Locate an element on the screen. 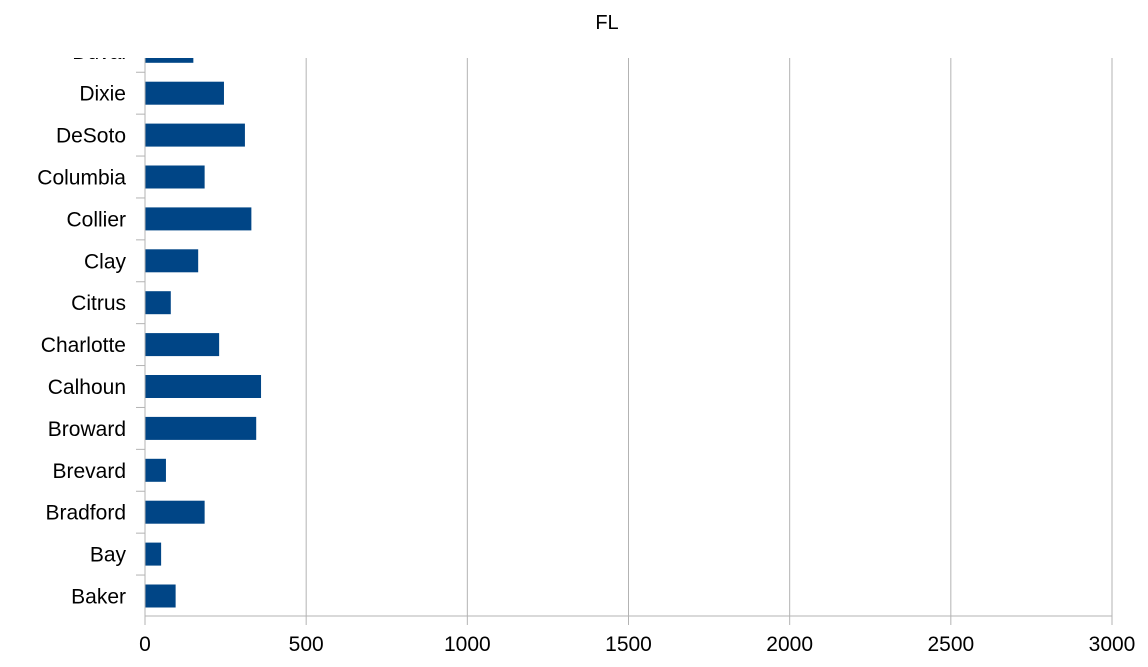  x-tick-label-500: 500 is located at coordinates (306, 644).